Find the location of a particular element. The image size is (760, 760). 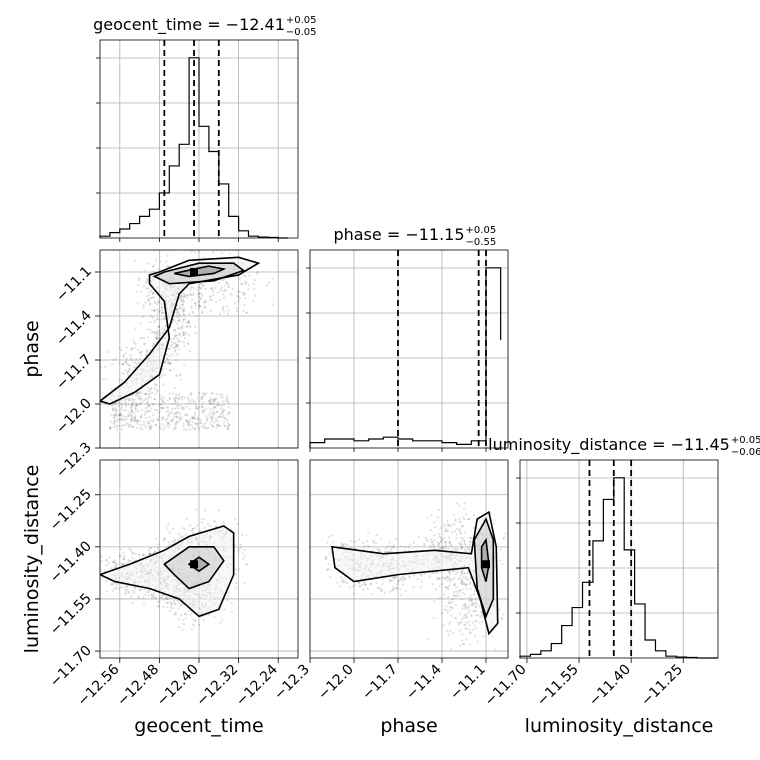

histogram-luminosity_distance is located at coordinates (618, 568).